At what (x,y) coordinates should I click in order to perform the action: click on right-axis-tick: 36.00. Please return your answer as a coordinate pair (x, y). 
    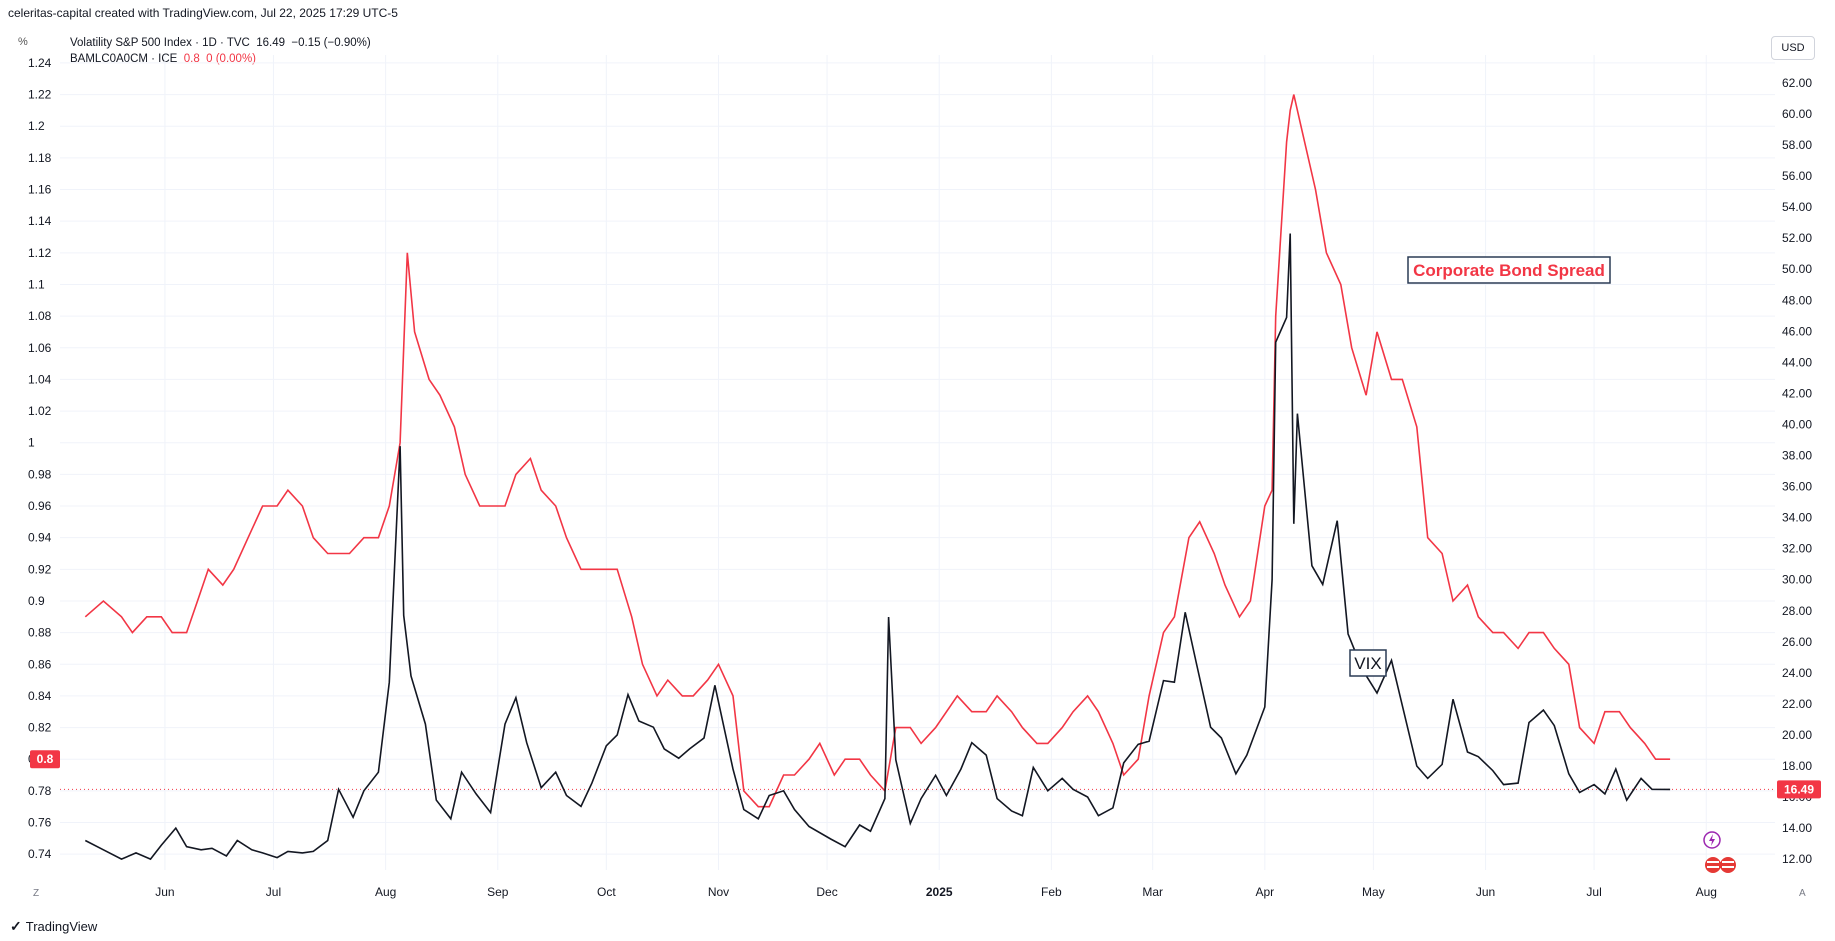
    Looking at the image, I should click on (1797, 487).